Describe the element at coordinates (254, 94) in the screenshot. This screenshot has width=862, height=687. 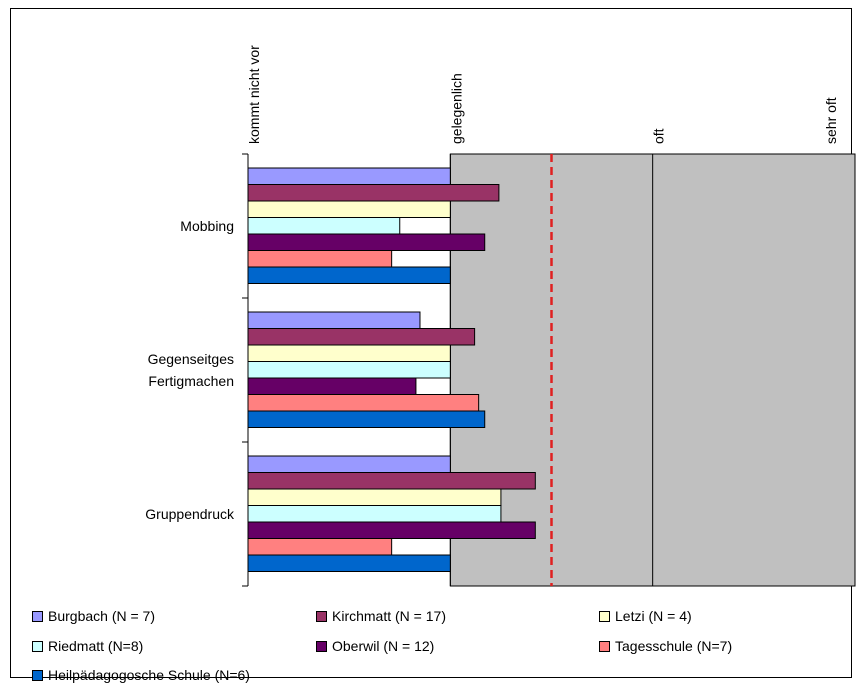
I see `x-tick-label-0: kommt nicht vor` at that location.